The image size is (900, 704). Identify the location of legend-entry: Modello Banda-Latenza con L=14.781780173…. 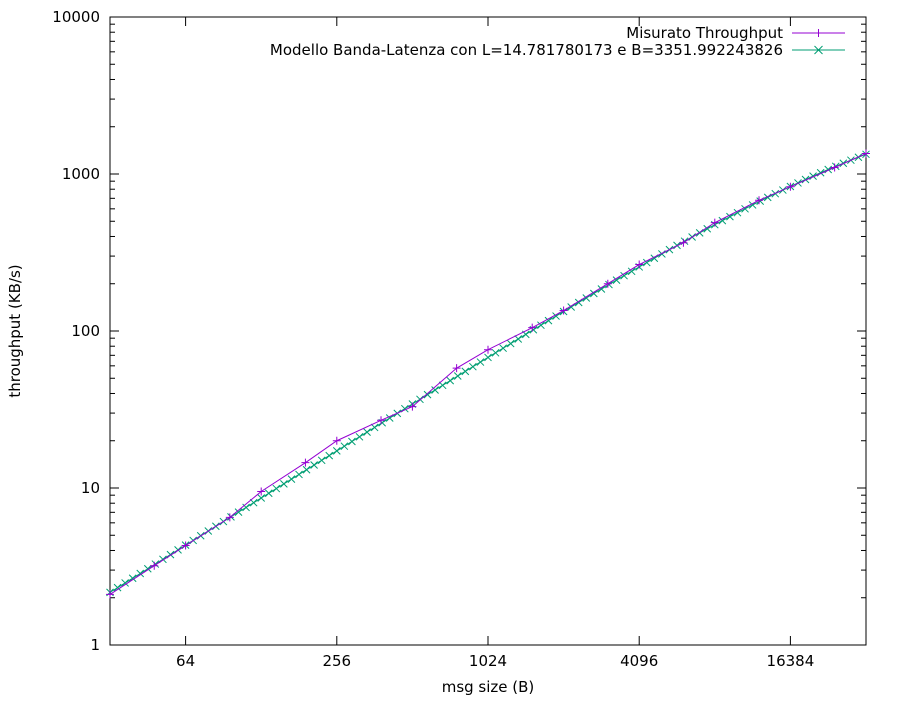
(557, 50).